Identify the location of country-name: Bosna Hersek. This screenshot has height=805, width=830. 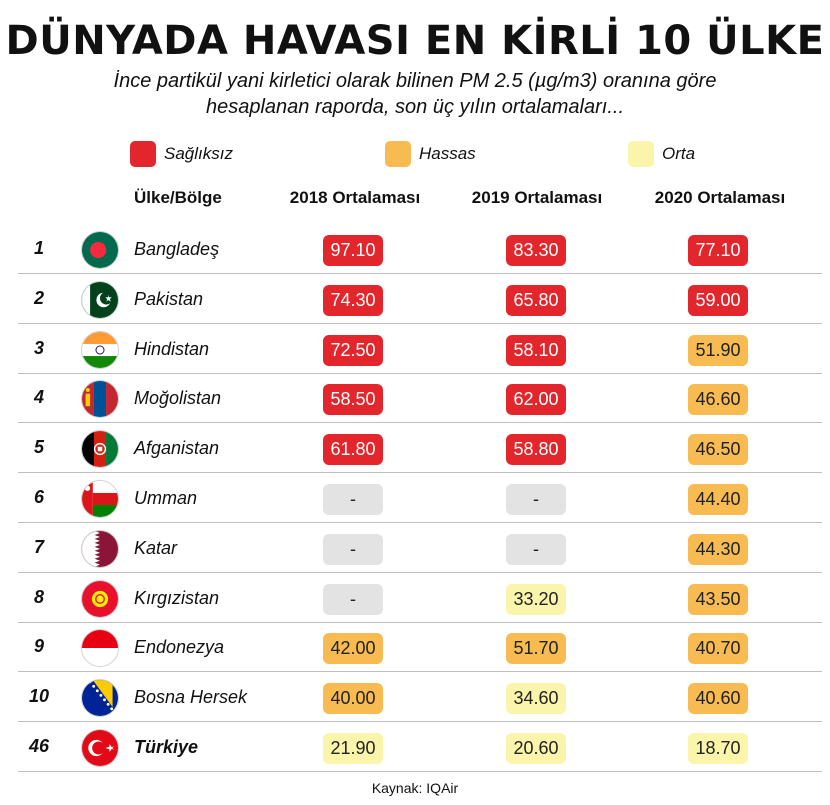
(191, 697).